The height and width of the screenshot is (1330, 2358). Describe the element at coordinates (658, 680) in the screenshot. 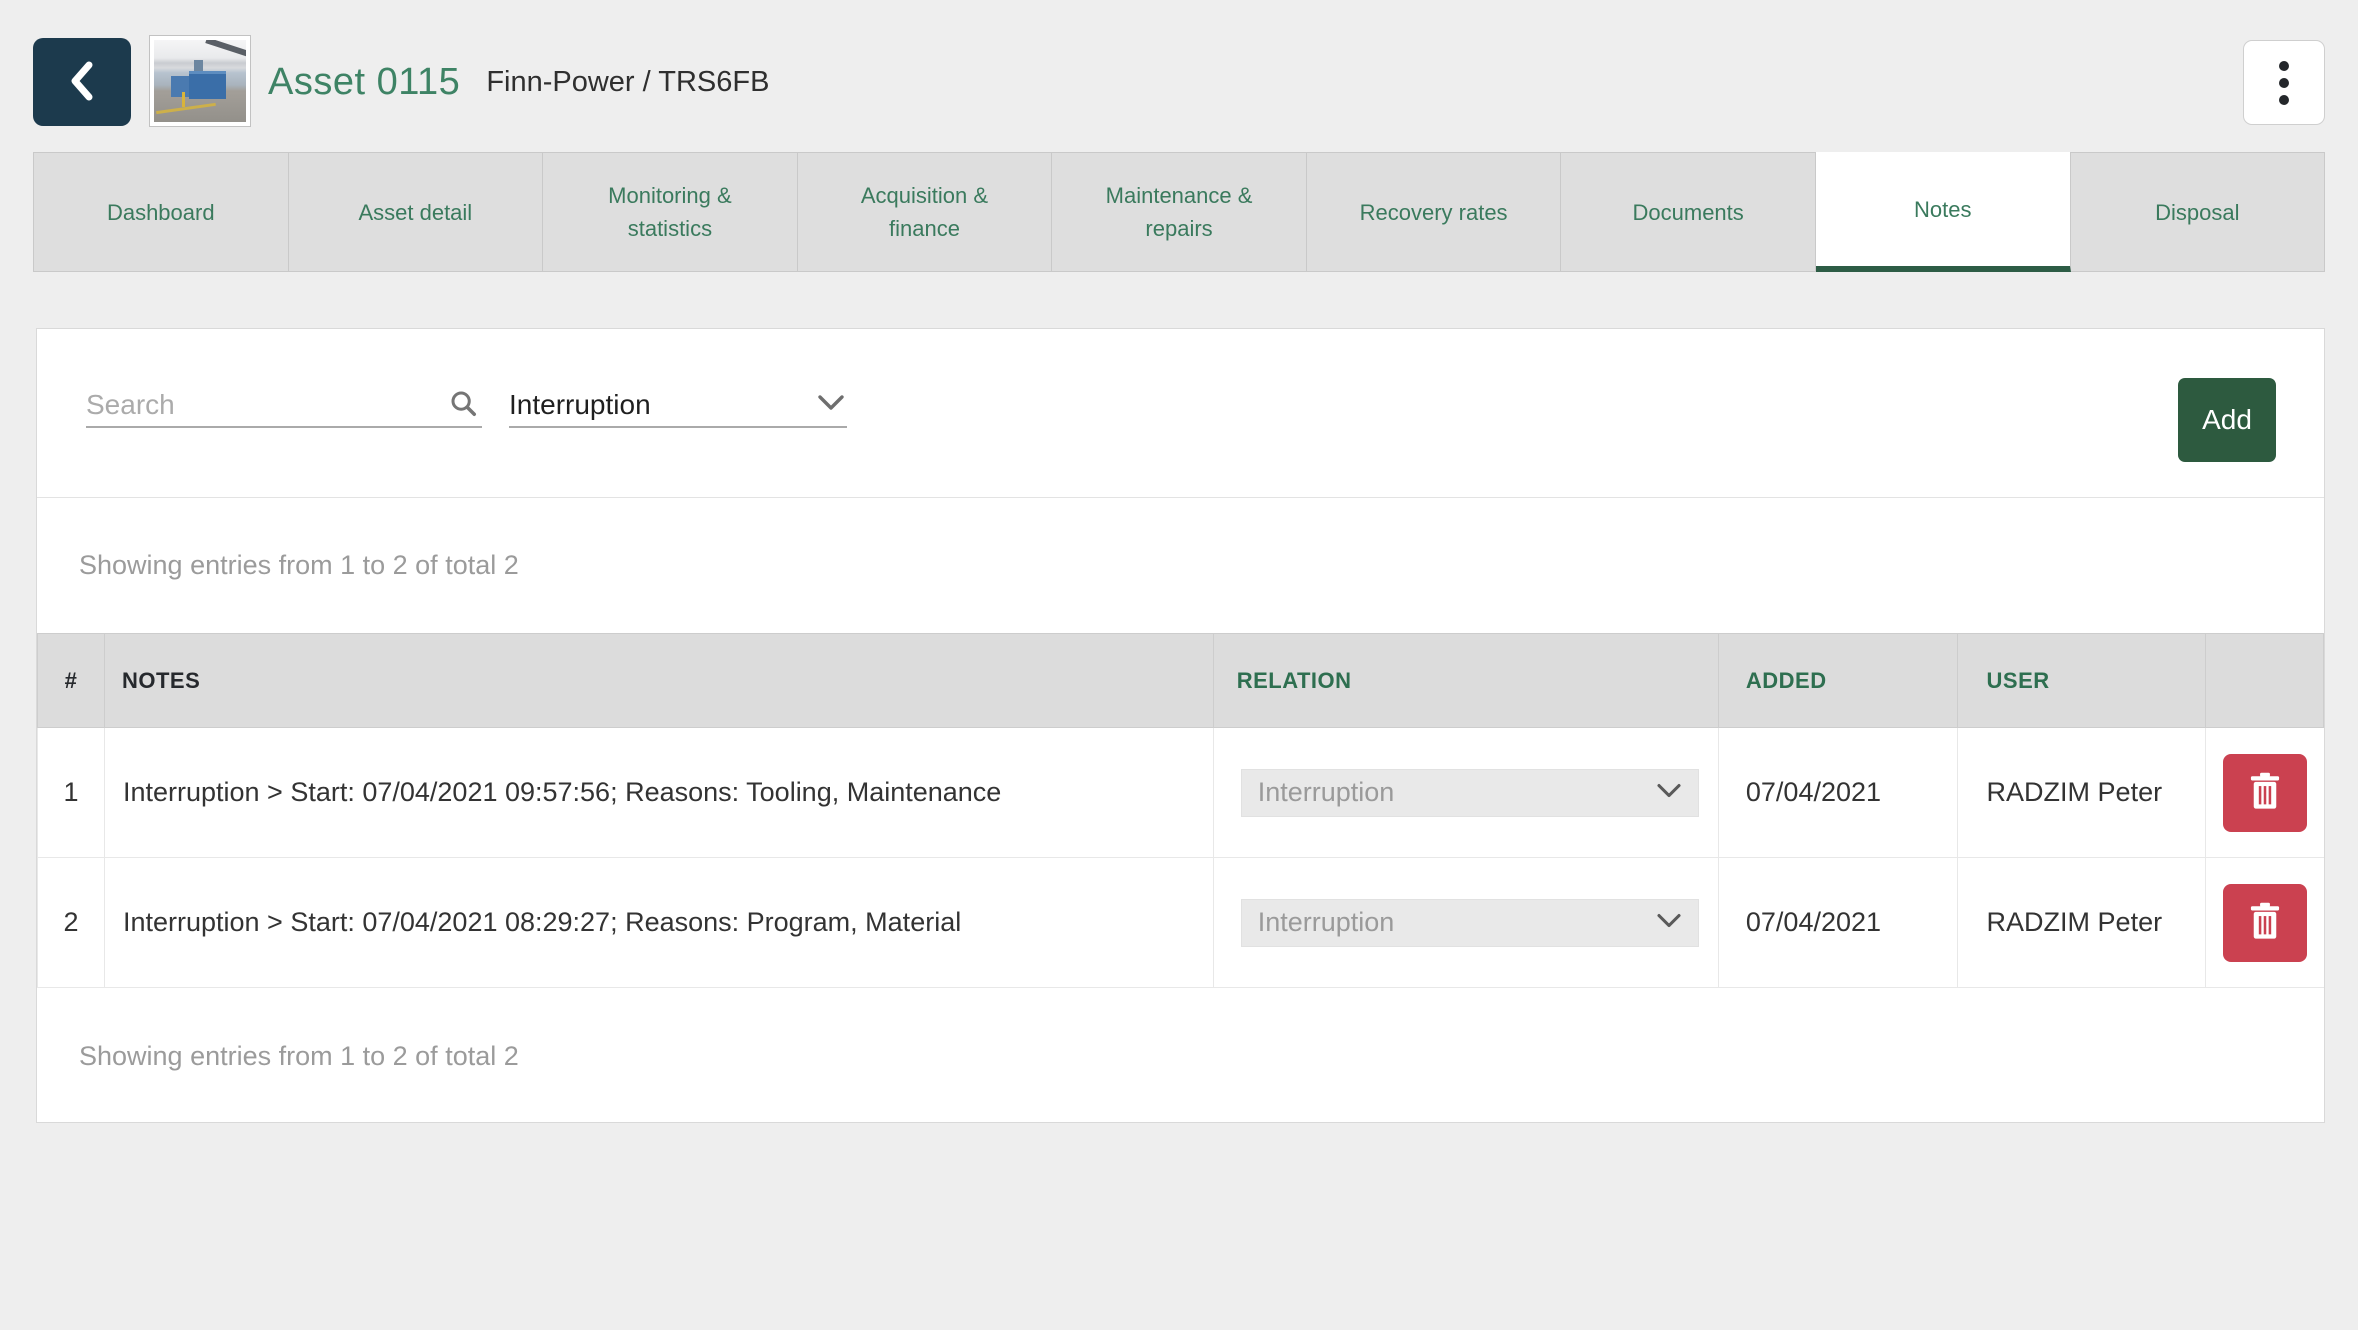

I see `column-header-notes: NOTES` at that location.